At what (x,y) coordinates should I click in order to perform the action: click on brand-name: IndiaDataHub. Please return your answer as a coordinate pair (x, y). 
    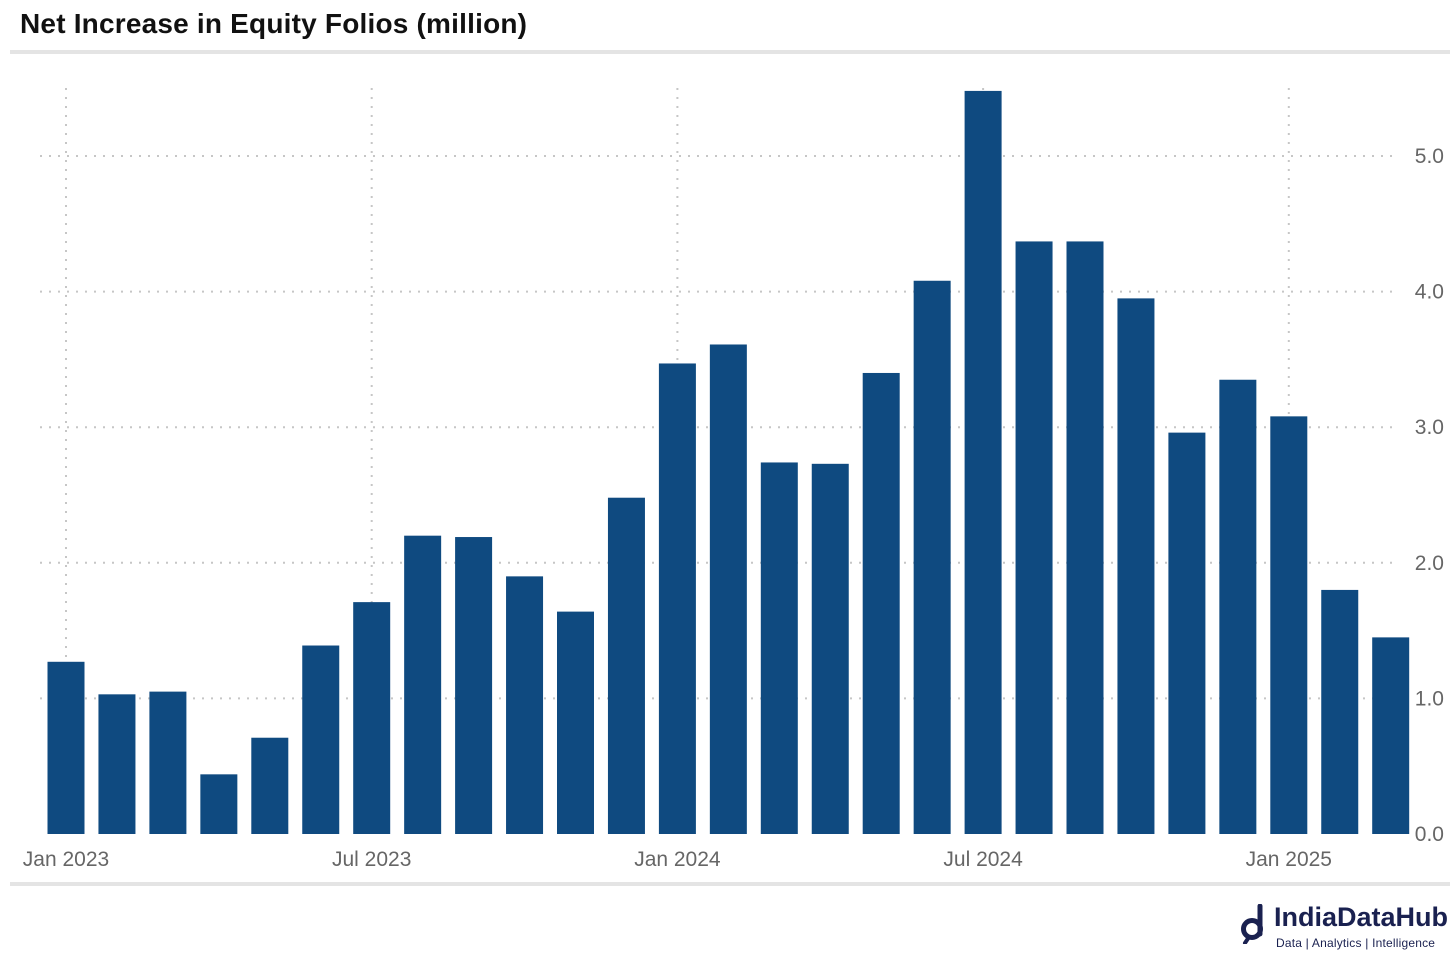
    Looking at the image, I should click on (1361, 917).